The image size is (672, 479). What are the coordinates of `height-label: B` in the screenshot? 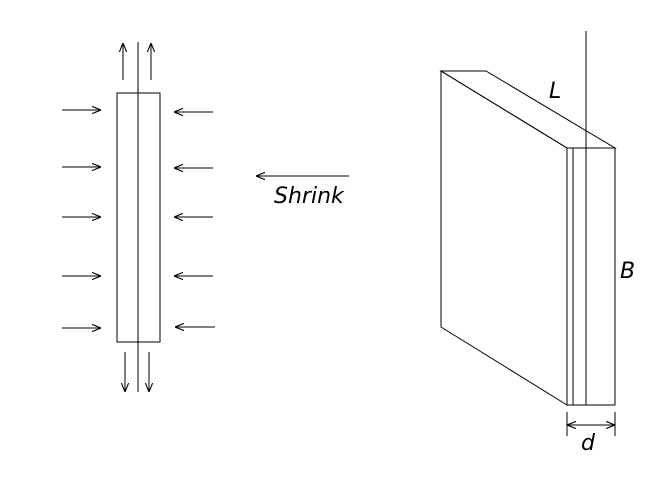 It's located at (627, 271).